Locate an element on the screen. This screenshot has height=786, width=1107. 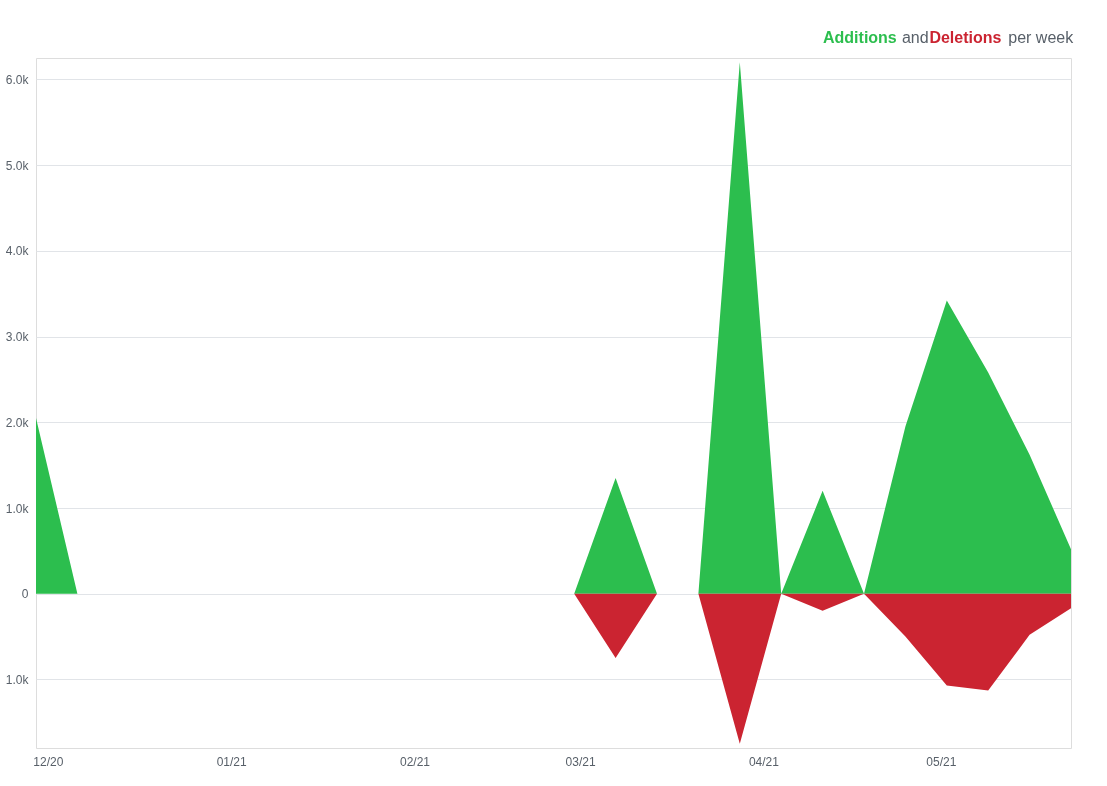
text: per week is located at coordinates (1041, 37).